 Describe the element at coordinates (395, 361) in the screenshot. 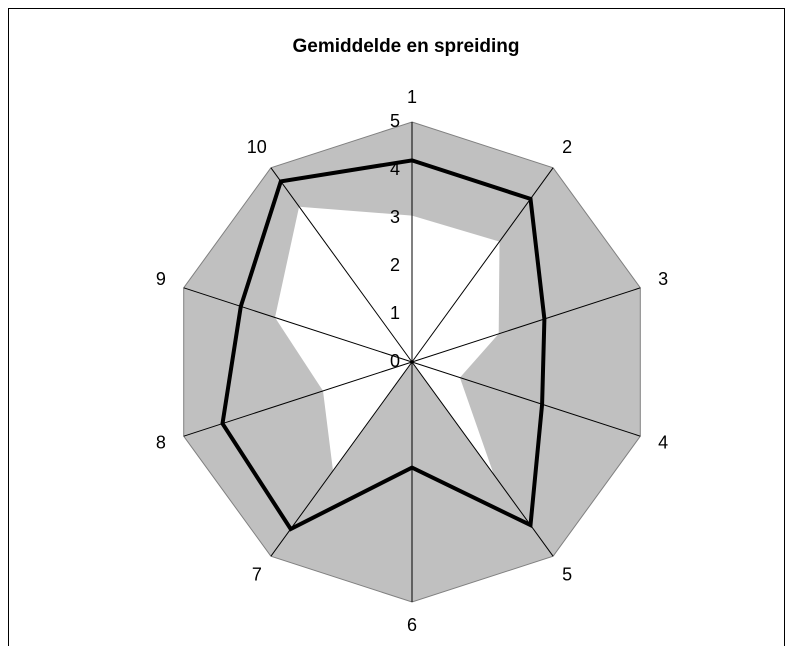

I see `r-tick-label: 0` at that location.